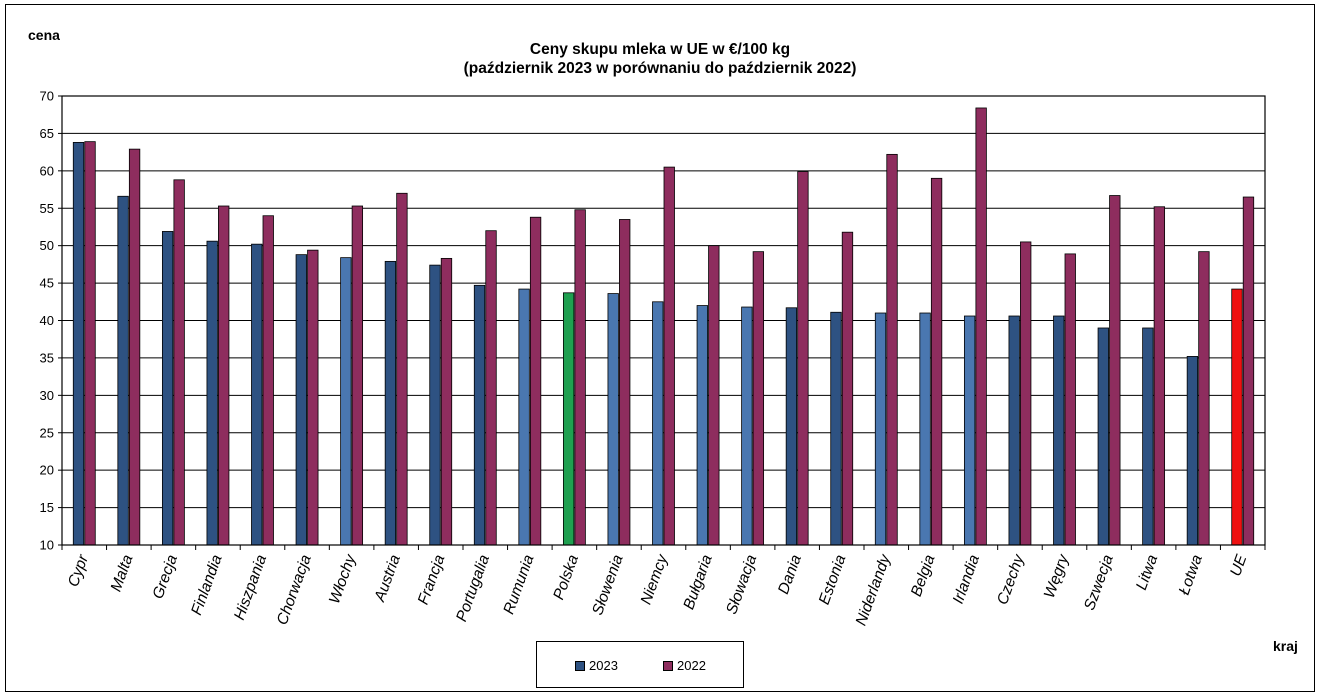 The height and width of the screenshot is (697, 1320). I want to click on bar-2022-bułgaria, so click(714, 395).